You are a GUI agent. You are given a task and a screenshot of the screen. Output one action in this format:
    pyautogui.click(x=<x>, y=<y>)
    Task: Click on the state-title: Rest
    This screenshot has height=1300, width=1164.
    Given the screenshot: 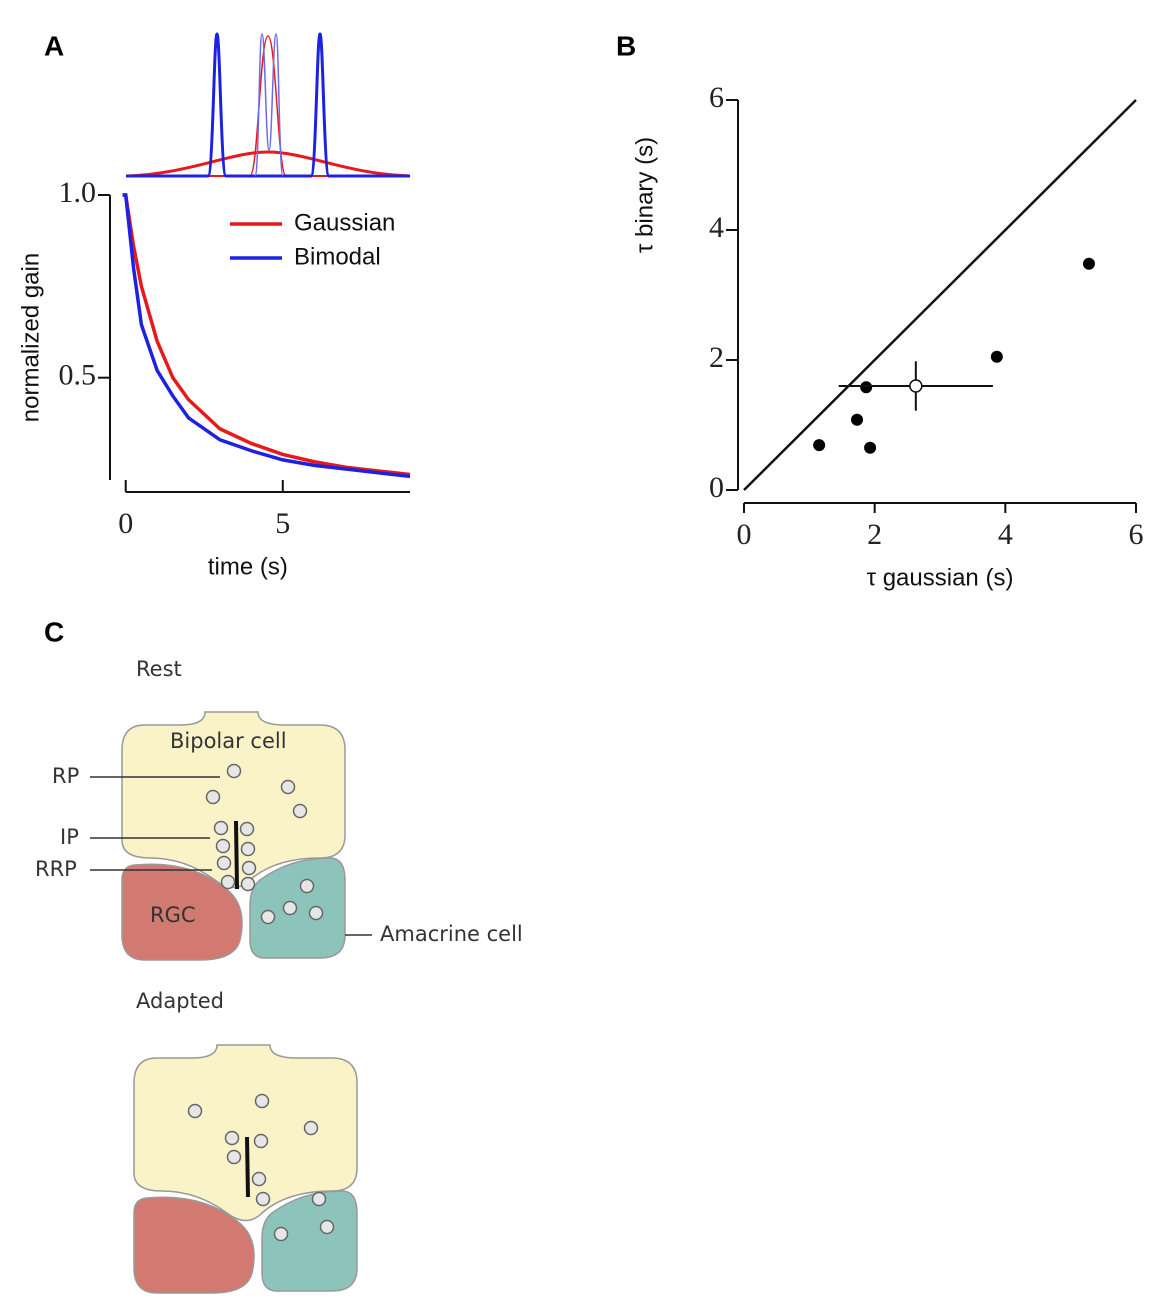 What is the action you would take?
    pyautogui.click(x=159, y=669)
    